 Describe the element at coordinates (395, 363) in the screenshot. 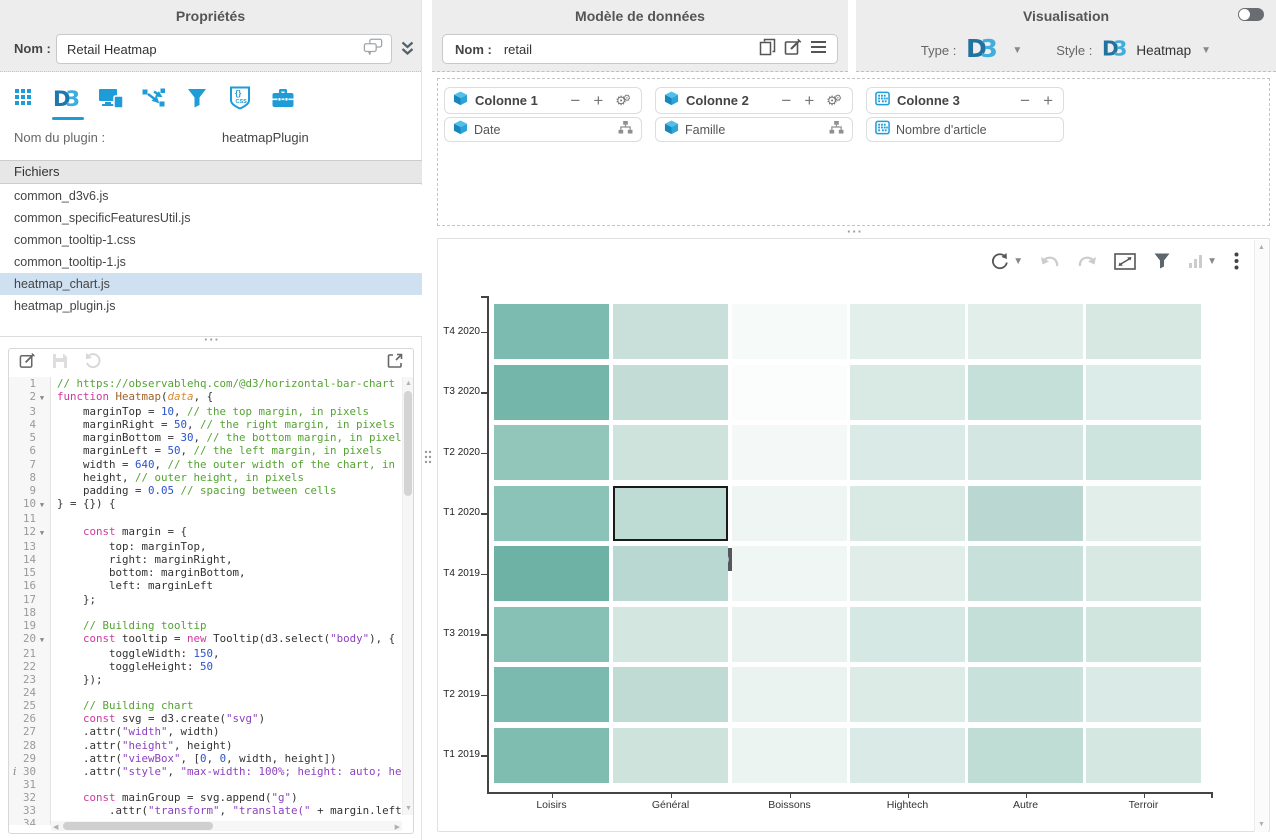

I see `expand-icon` at that location.